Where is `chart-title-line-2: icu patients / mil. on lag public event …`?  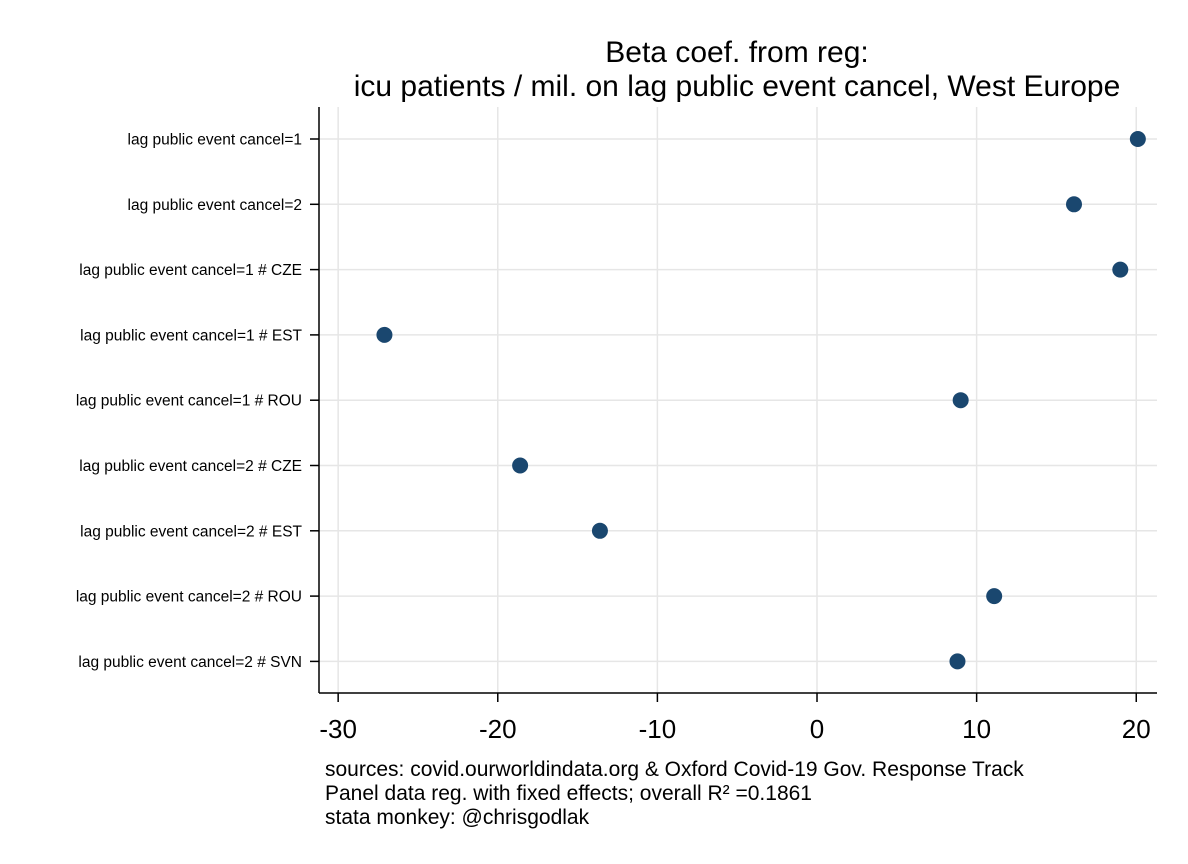
chart-title-line-2: icu patients / mil. on lag public event … is located at coordinates (737, 86).